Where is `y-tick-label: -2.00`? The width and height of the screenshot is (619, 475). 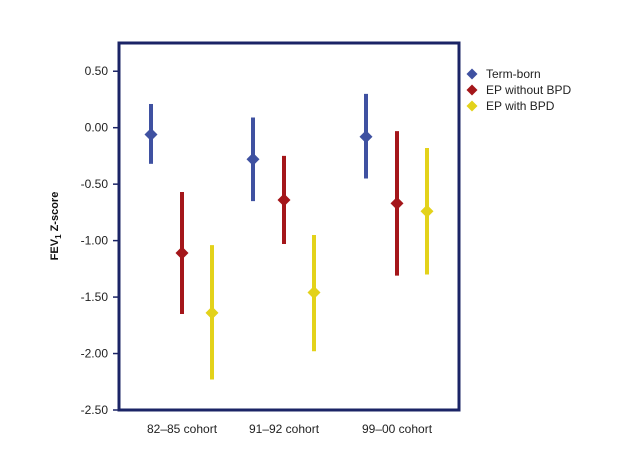 y-tick-label: -2.00 is located at coordinates (95, 354).